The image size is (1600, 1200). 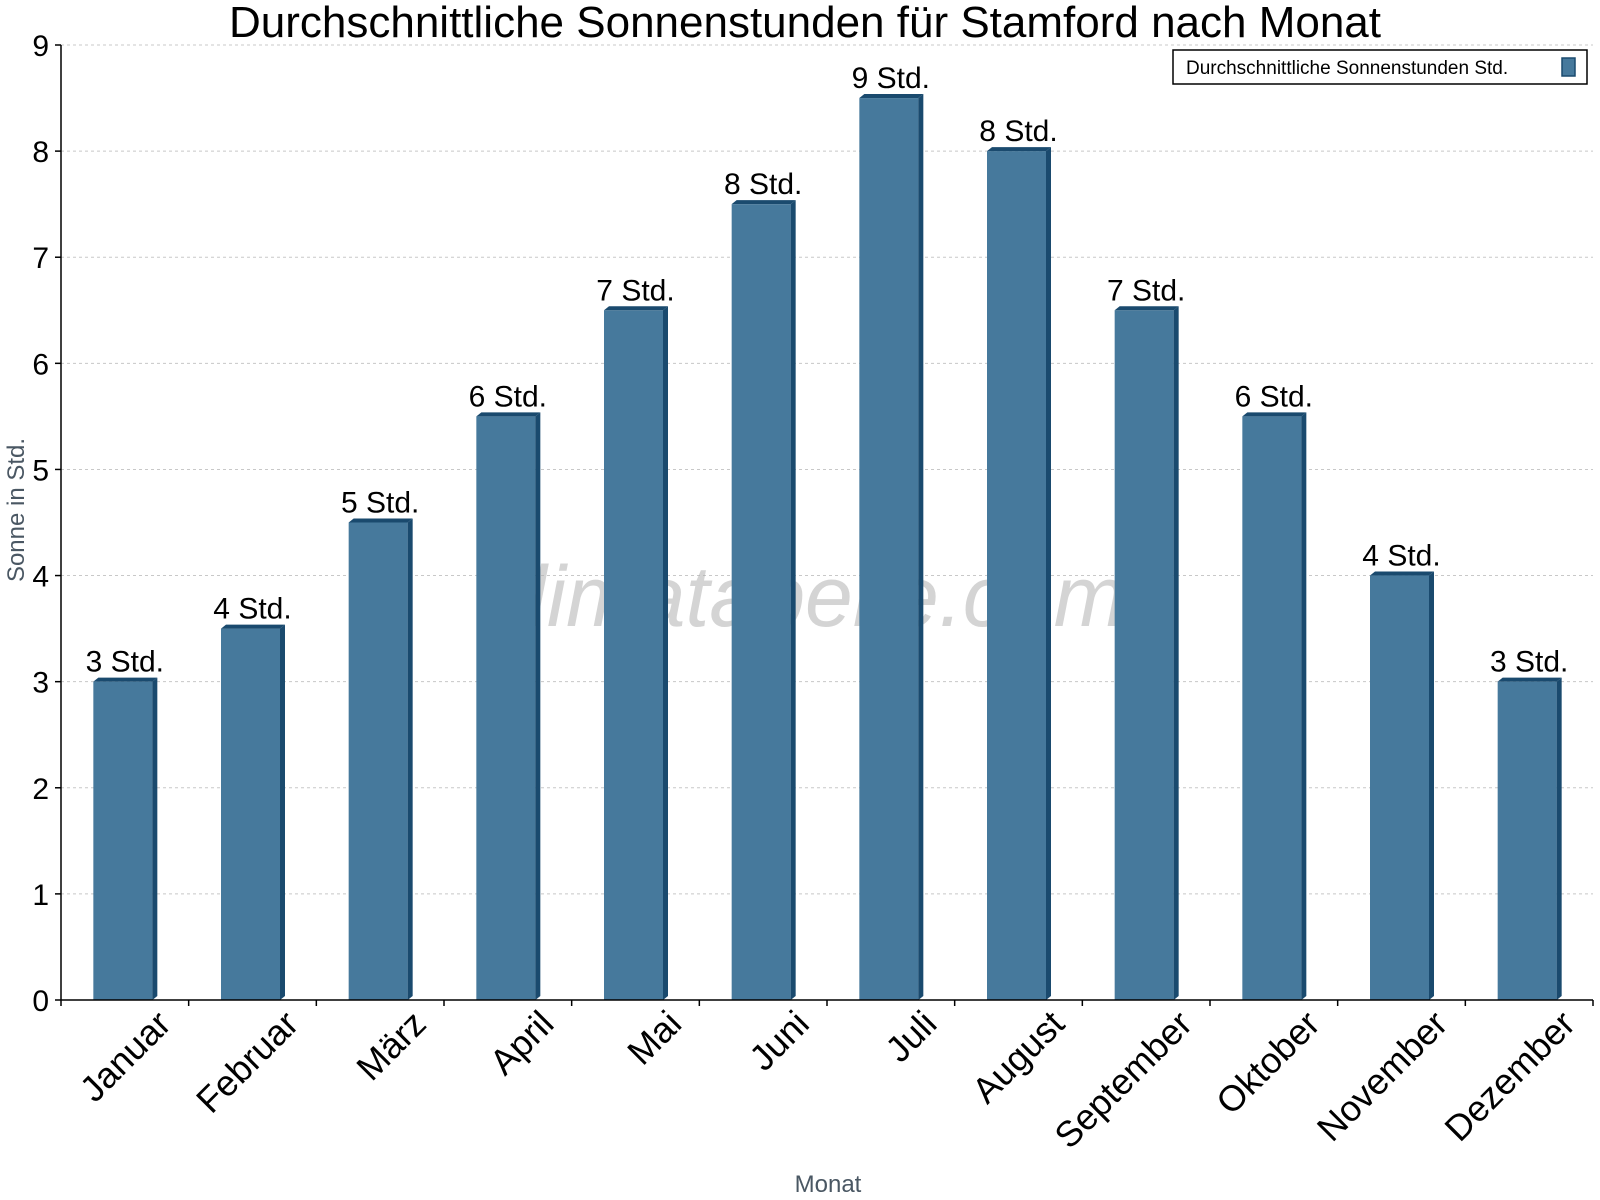 I want to click on y-tick-label: 4, so click(x=40, y=577).